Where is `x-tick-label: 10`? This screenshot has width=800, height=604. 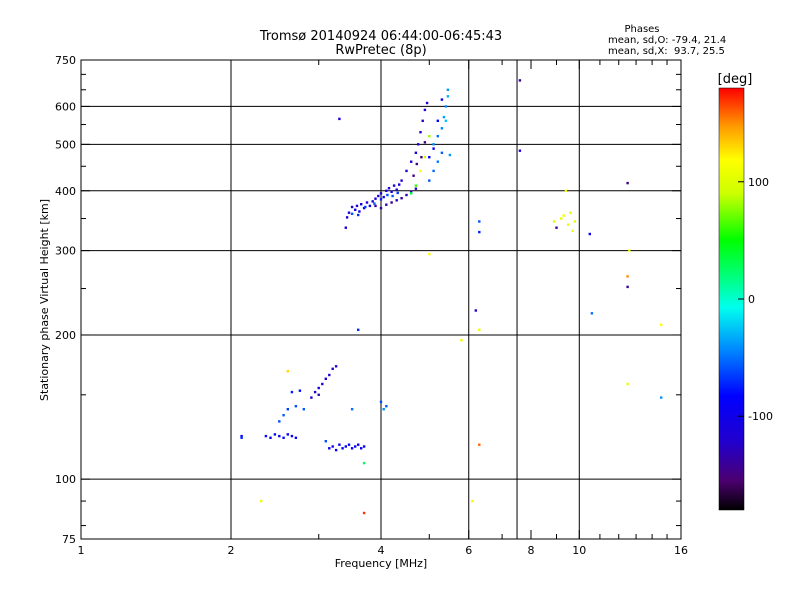 x-tick-label: 10 is located at coordinates (579, 550).